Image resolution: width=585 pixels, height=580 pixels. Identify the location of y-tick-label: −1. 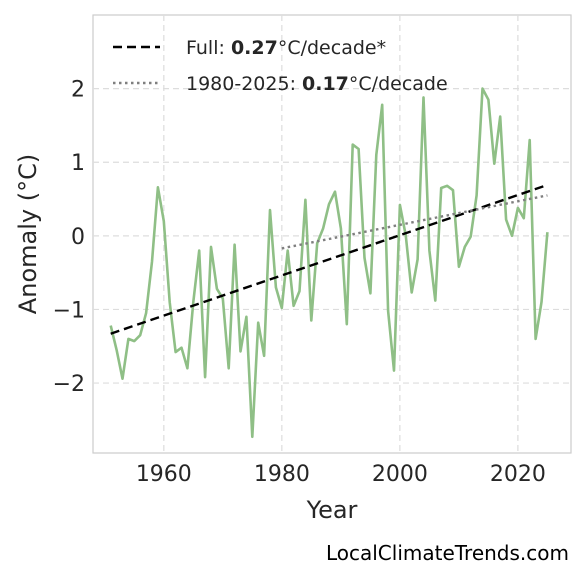
(69, 310).